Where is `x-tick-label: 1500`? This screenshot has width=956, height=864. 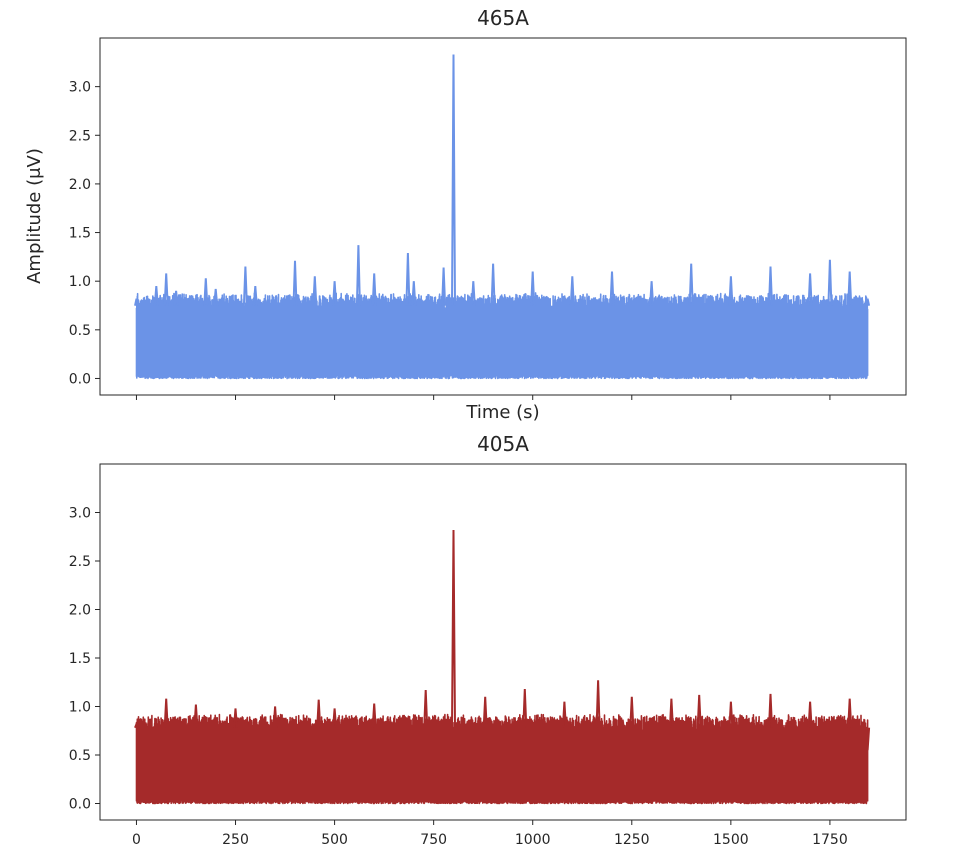
x-tick-label: 1500 is located at coordinates (731, 840).